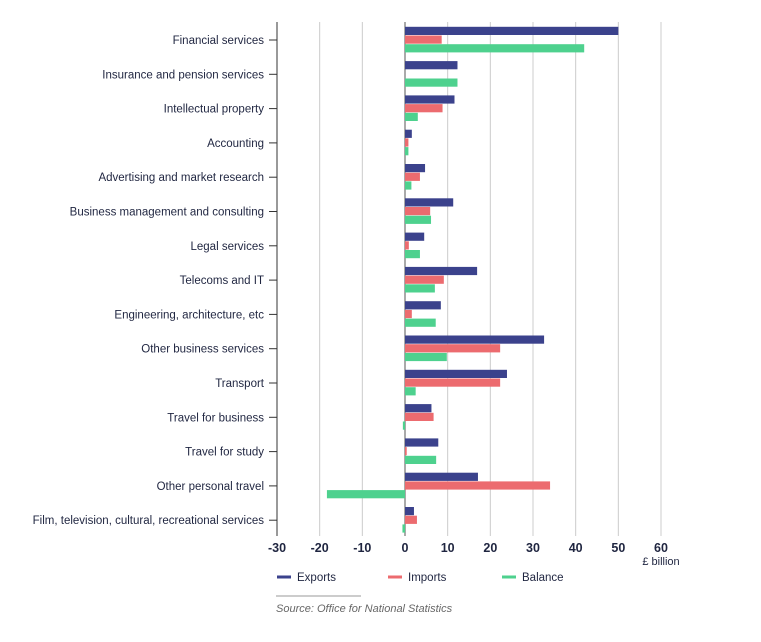 Image resolution: width=761 pixels, height=642 pixels. I want to click on bar-exports-advertising-and-market-research, so click(415, 168).